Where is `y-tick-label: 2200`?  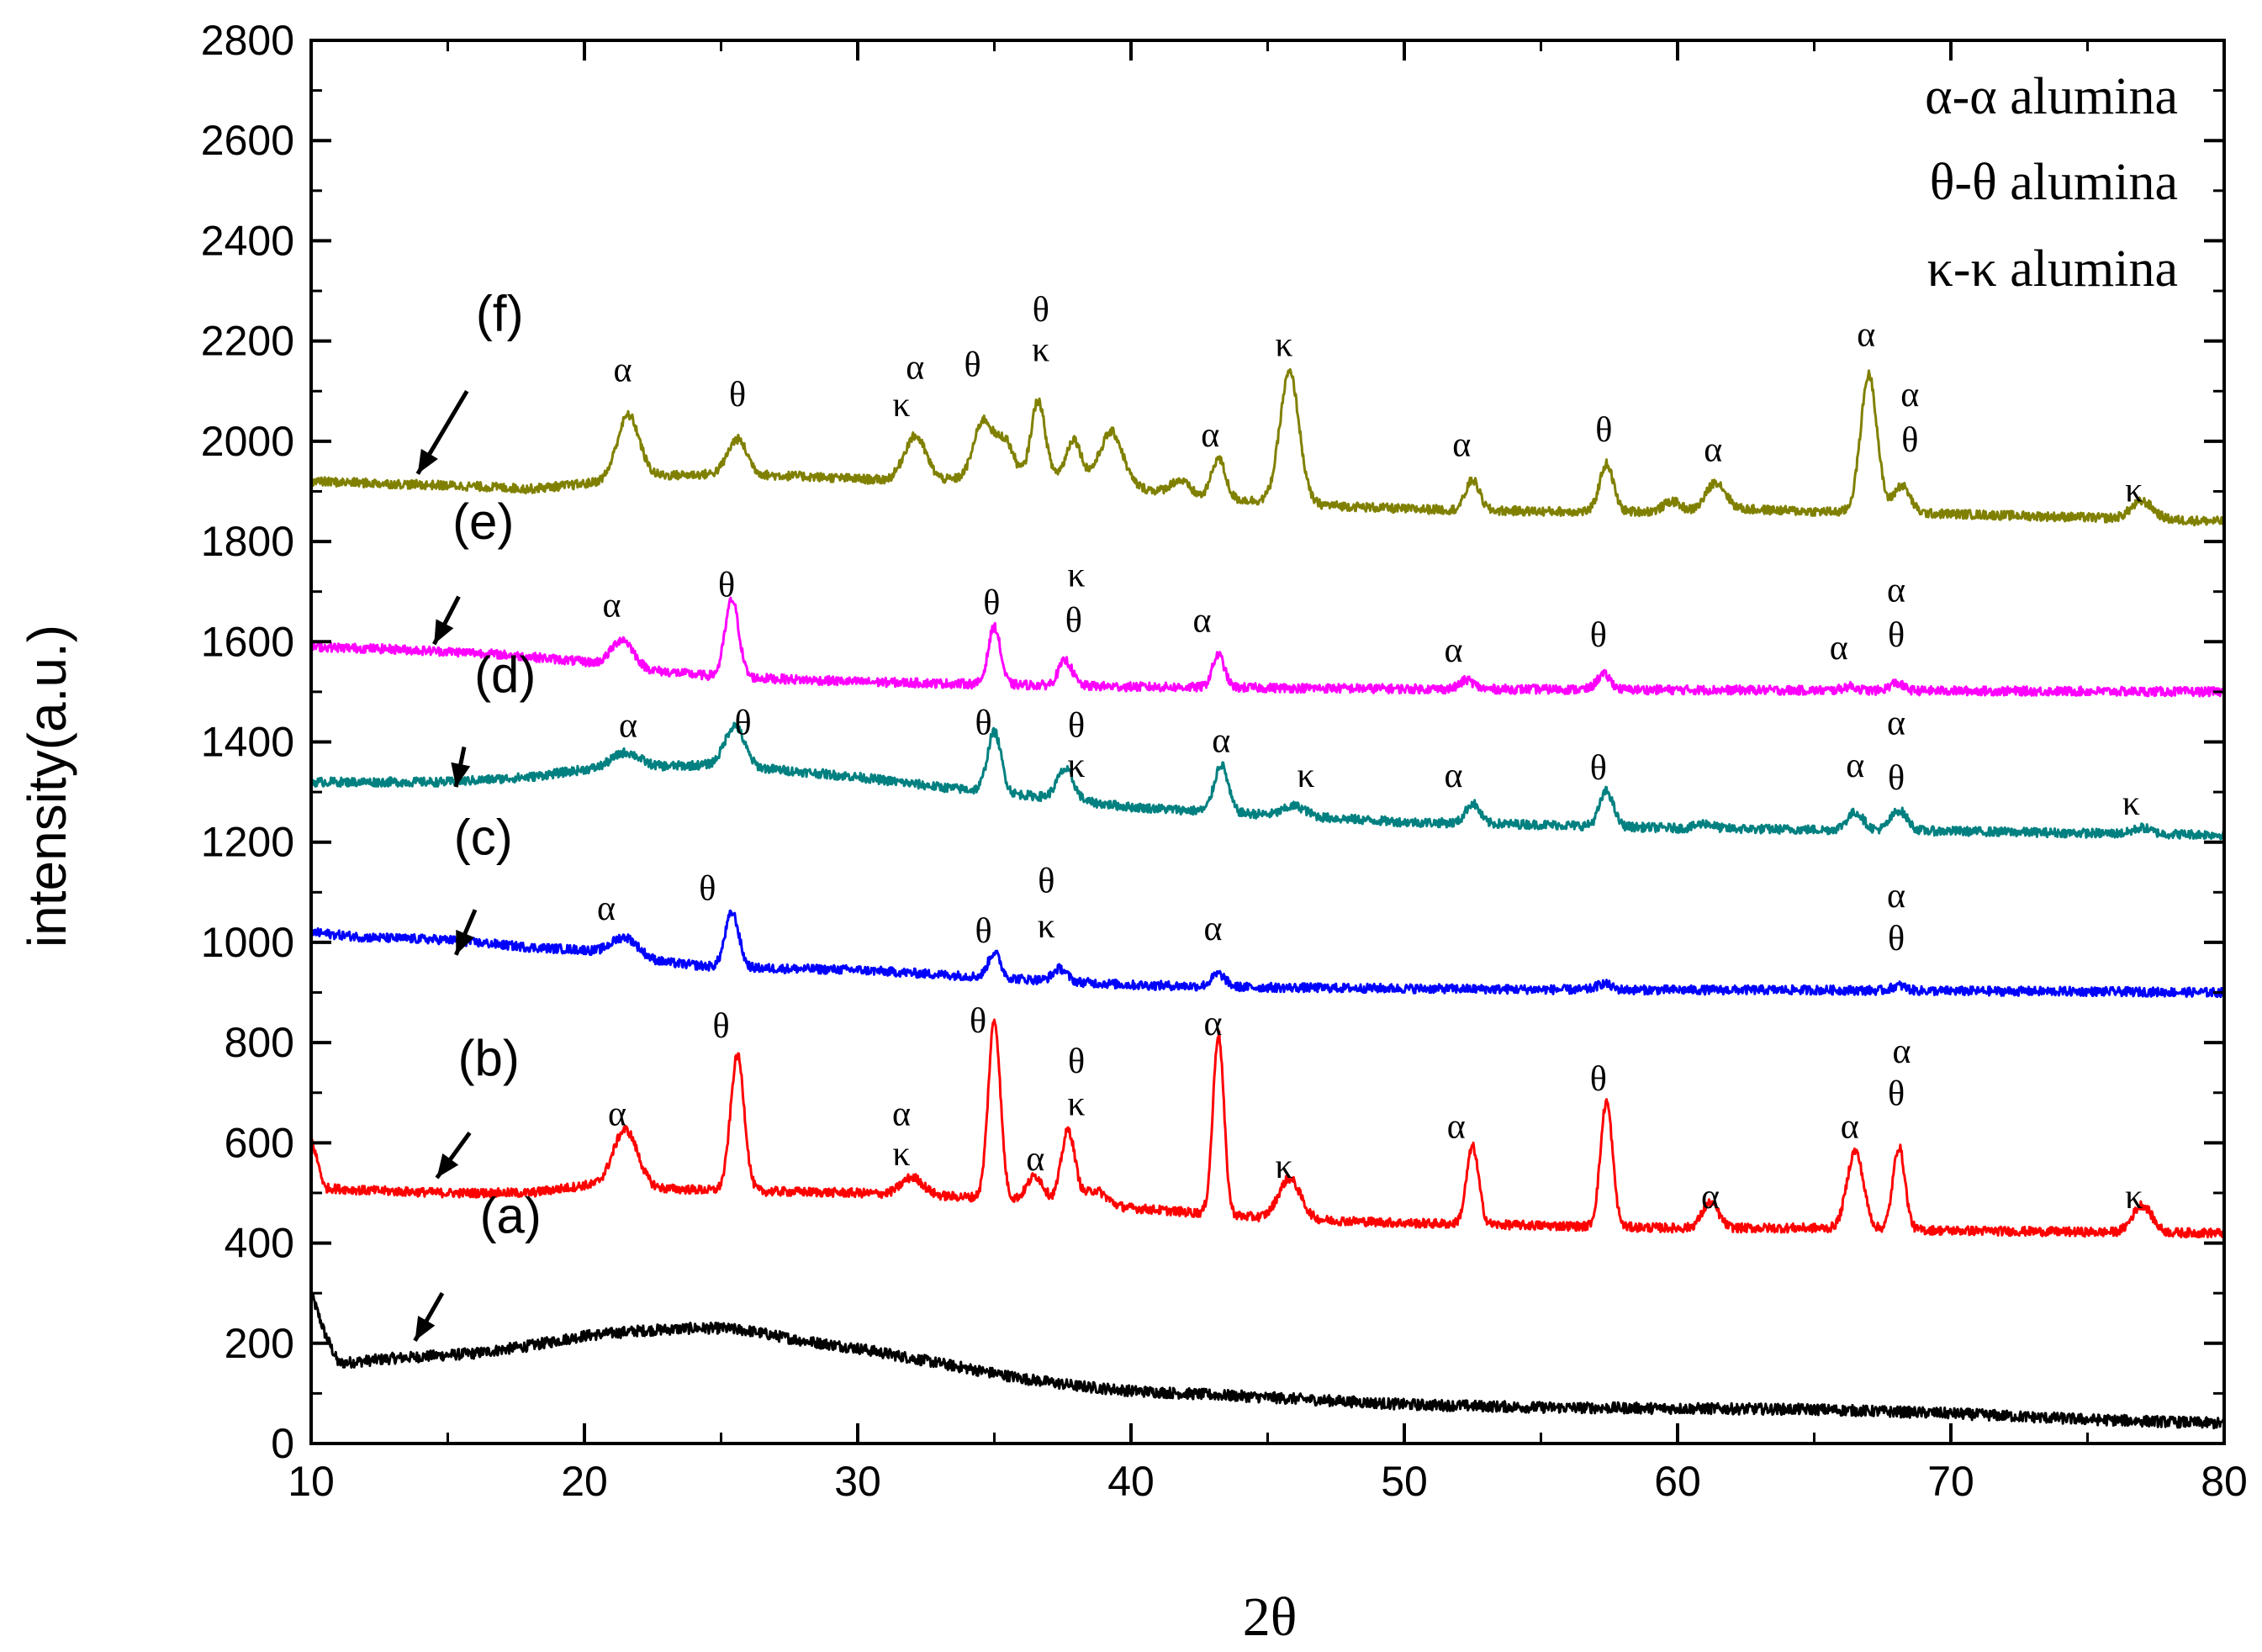 y-tick-label: 2200 is located at coordinates (247, 341).